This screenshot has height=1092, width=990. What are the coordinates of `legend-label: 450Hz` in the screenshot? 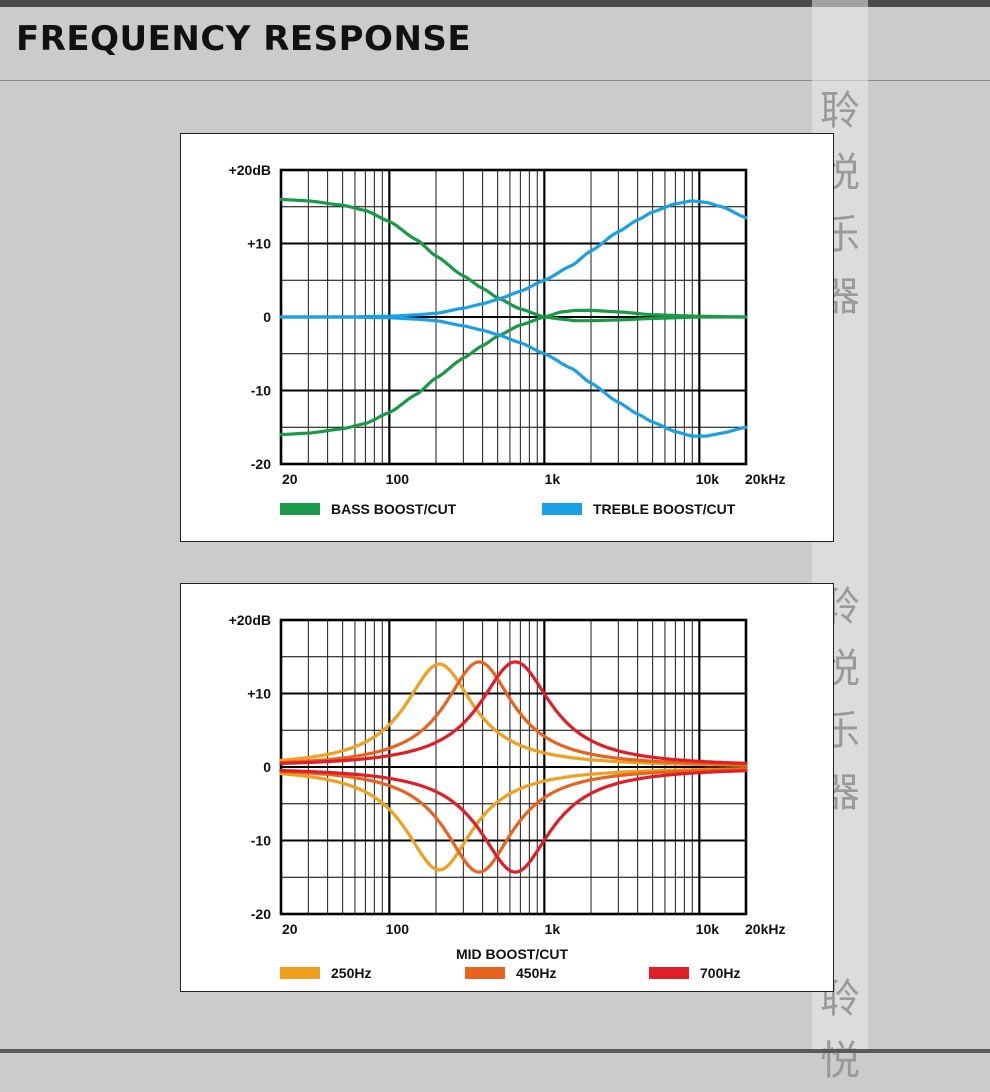 It's located at (536, 973).